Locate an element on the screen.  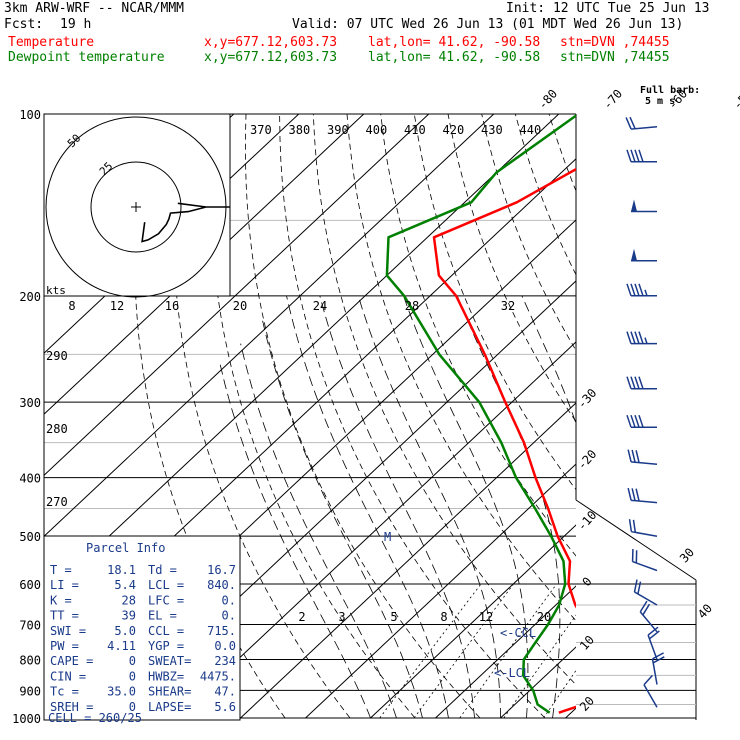
hodograph-frame is located at coordinates (137, 205).